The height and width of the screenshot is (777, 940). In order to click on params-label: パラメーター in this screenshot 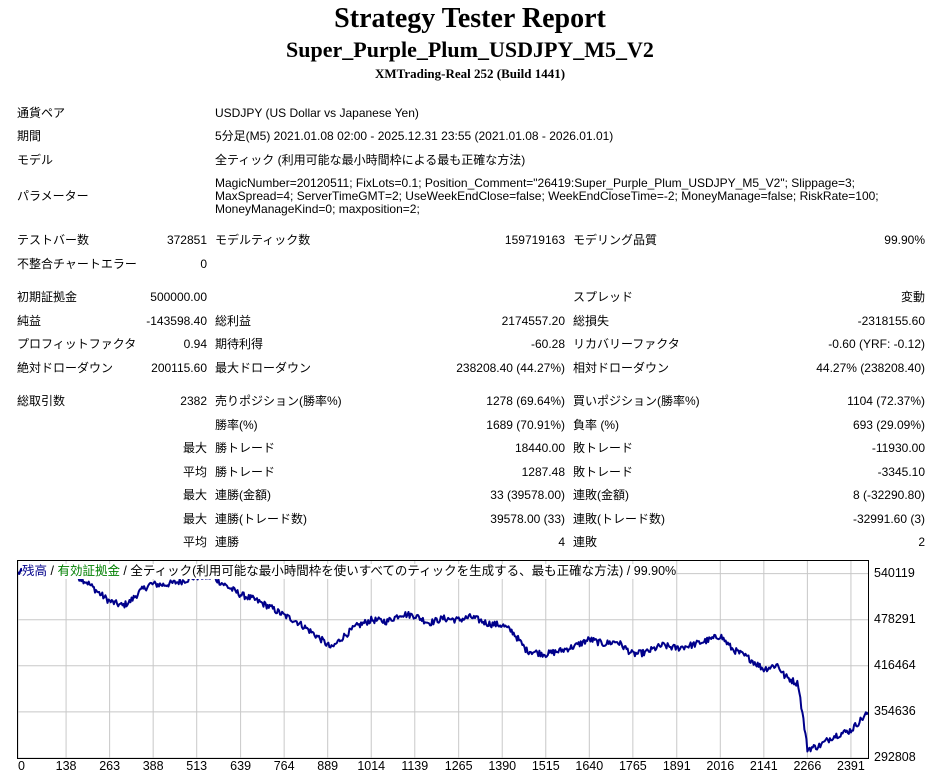, I will do `click(53, 196)`.